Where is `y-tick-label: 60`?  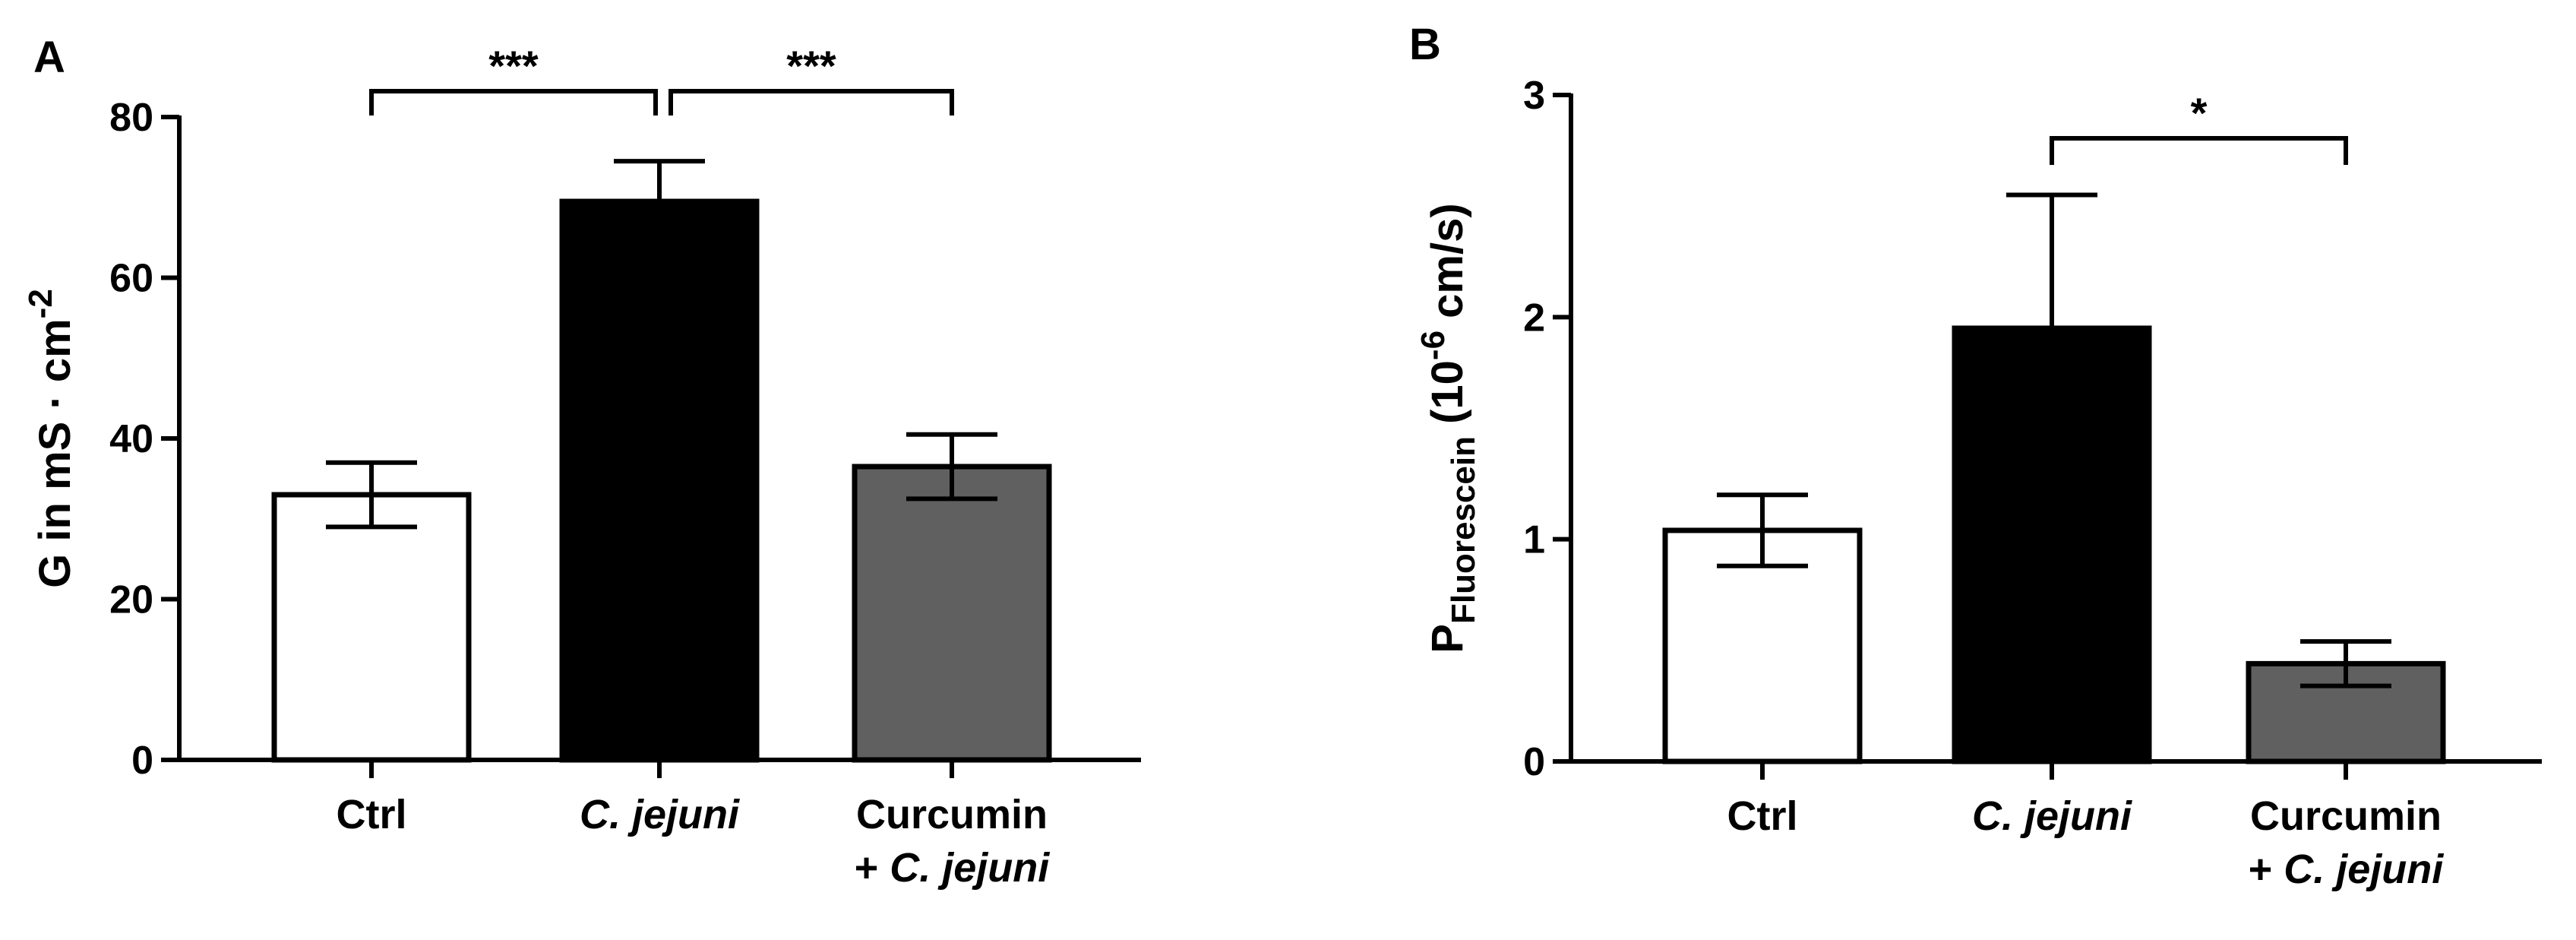 y-tick-label: 60 is located at coordinates (131, 279).